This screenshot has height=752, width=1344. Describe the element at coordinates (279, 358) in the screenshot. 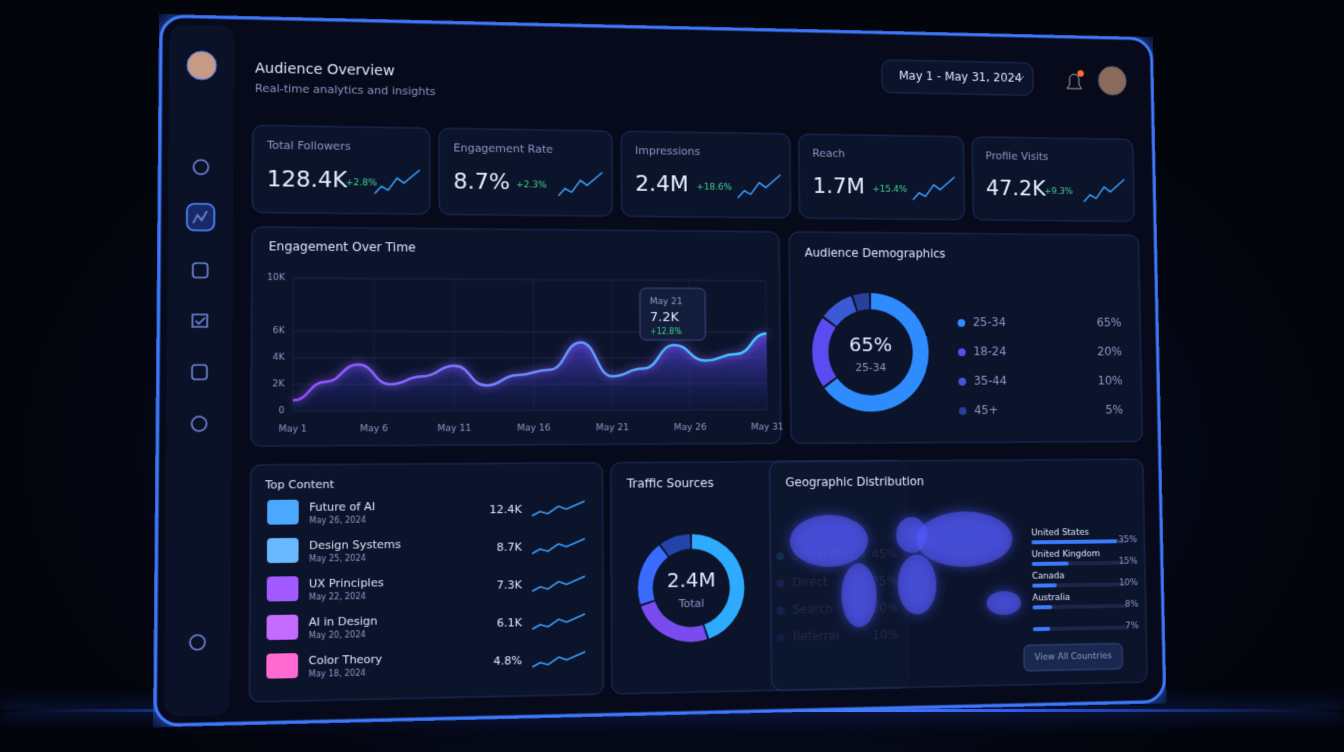

I see `y-tick-label: 4K` at that location.